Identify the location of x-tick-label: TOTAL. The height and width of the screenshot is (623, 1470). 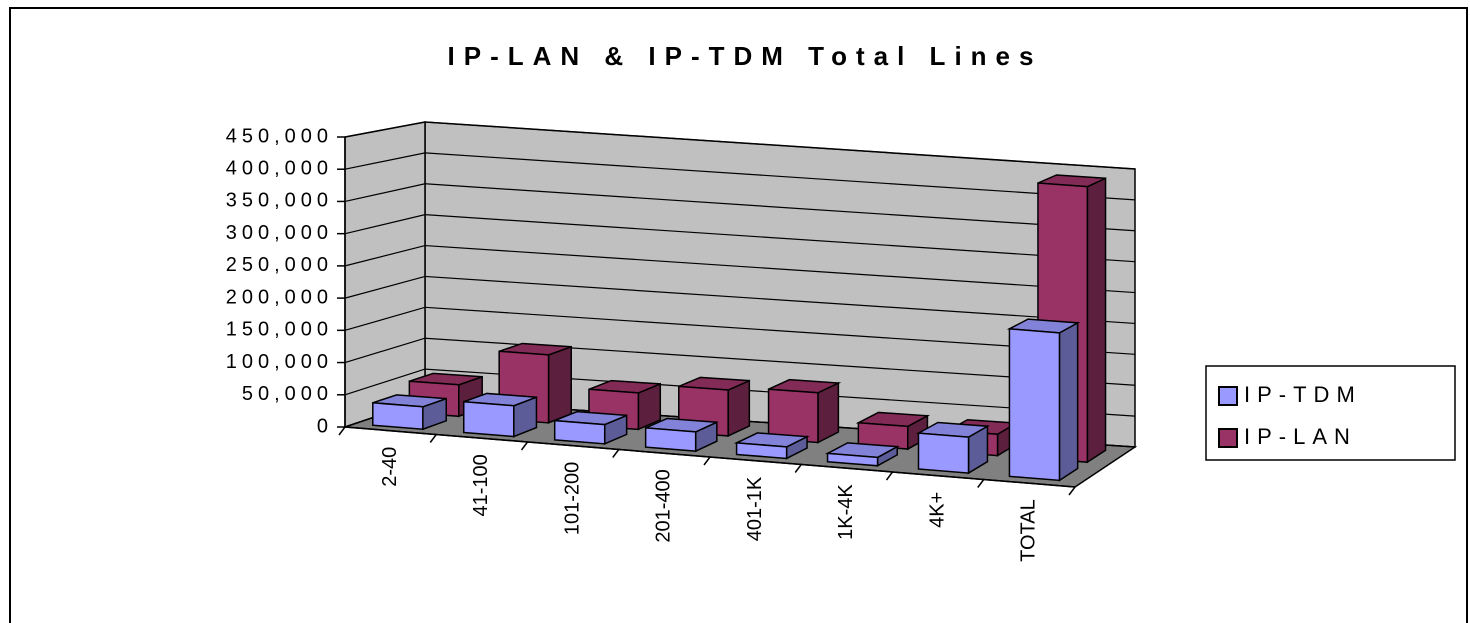
(1029, 530).